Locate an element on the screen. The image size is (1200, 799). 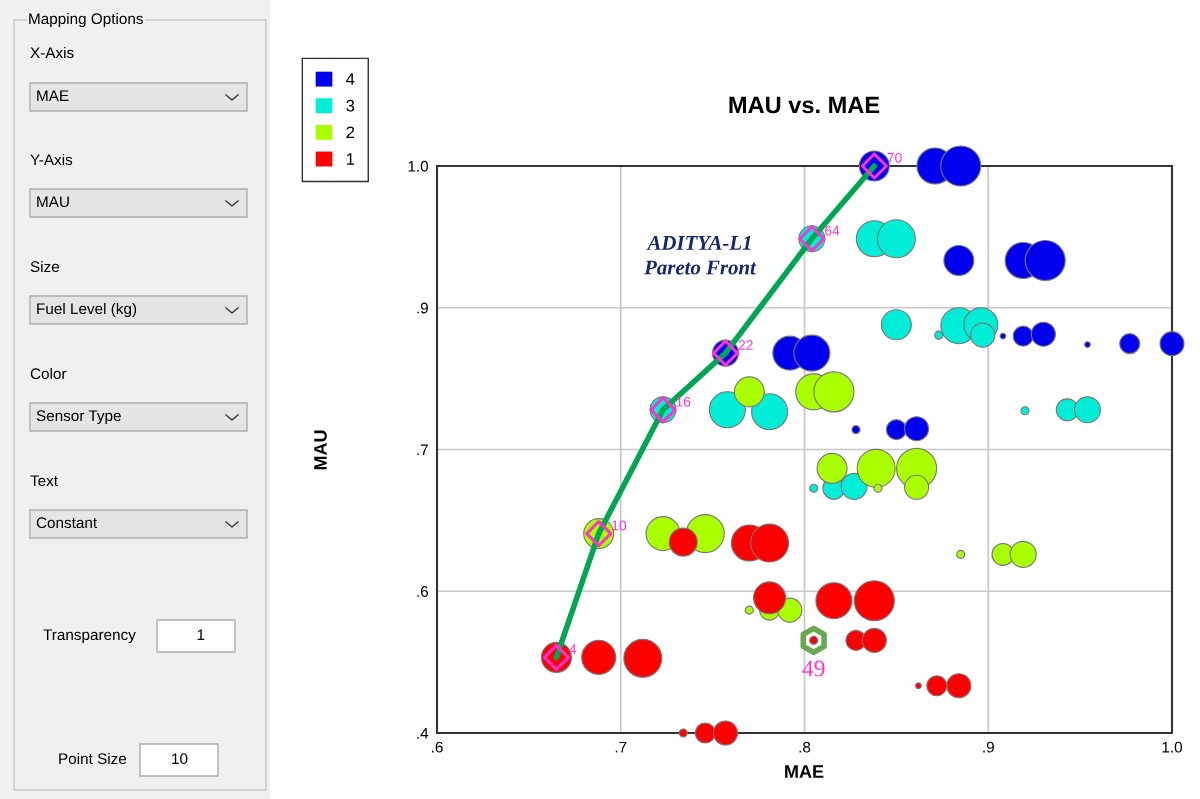
annotation: 16 is located at coordinates (683, 401).